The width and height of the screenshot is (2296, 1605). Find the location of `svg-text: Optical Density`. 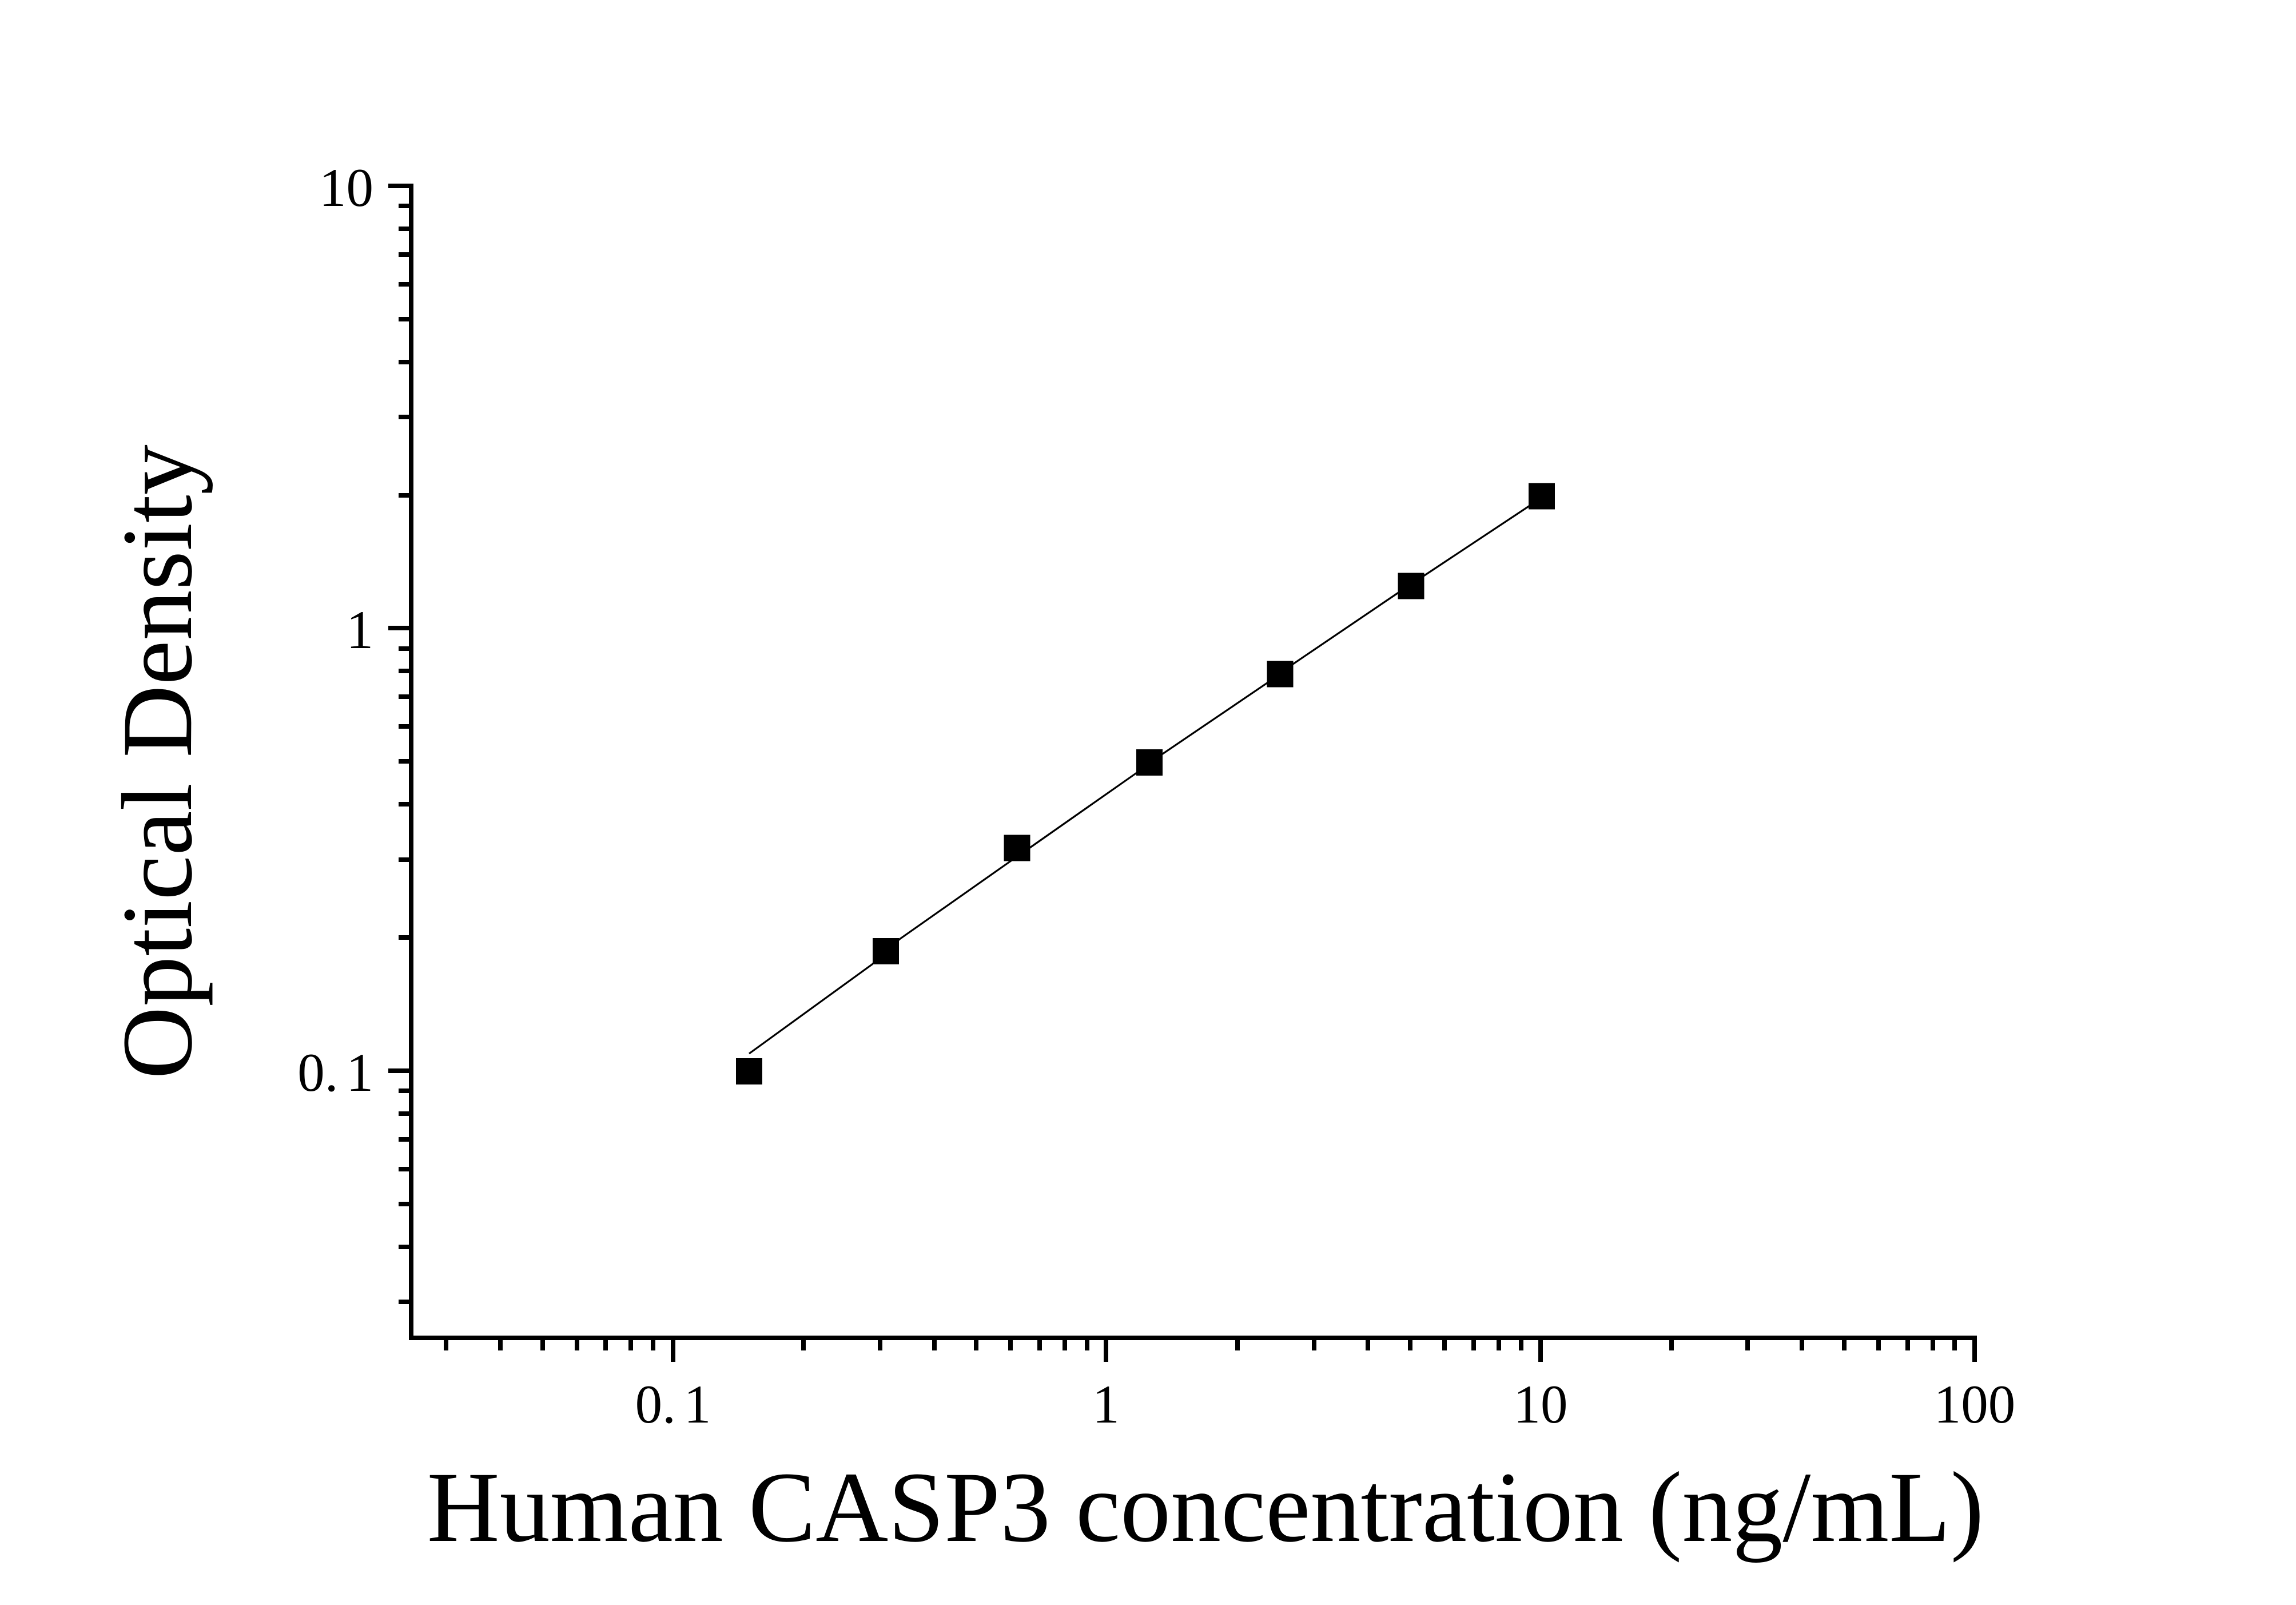

svg-text: Optical Density is located at coordinates (158, 761).